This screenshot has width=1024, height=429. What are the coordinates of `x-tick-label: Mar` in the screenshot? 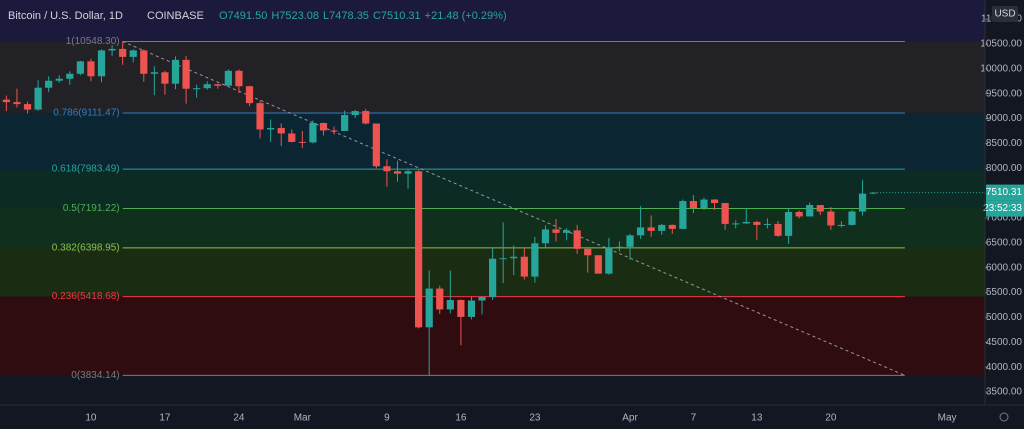 It's located at (303, 418).